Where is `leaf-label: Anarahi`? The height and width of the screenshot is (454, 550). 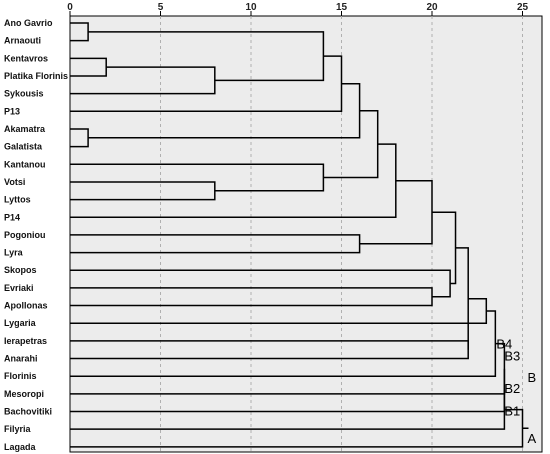 leaf-label: Anarahi is located at coordinates (21, 359).